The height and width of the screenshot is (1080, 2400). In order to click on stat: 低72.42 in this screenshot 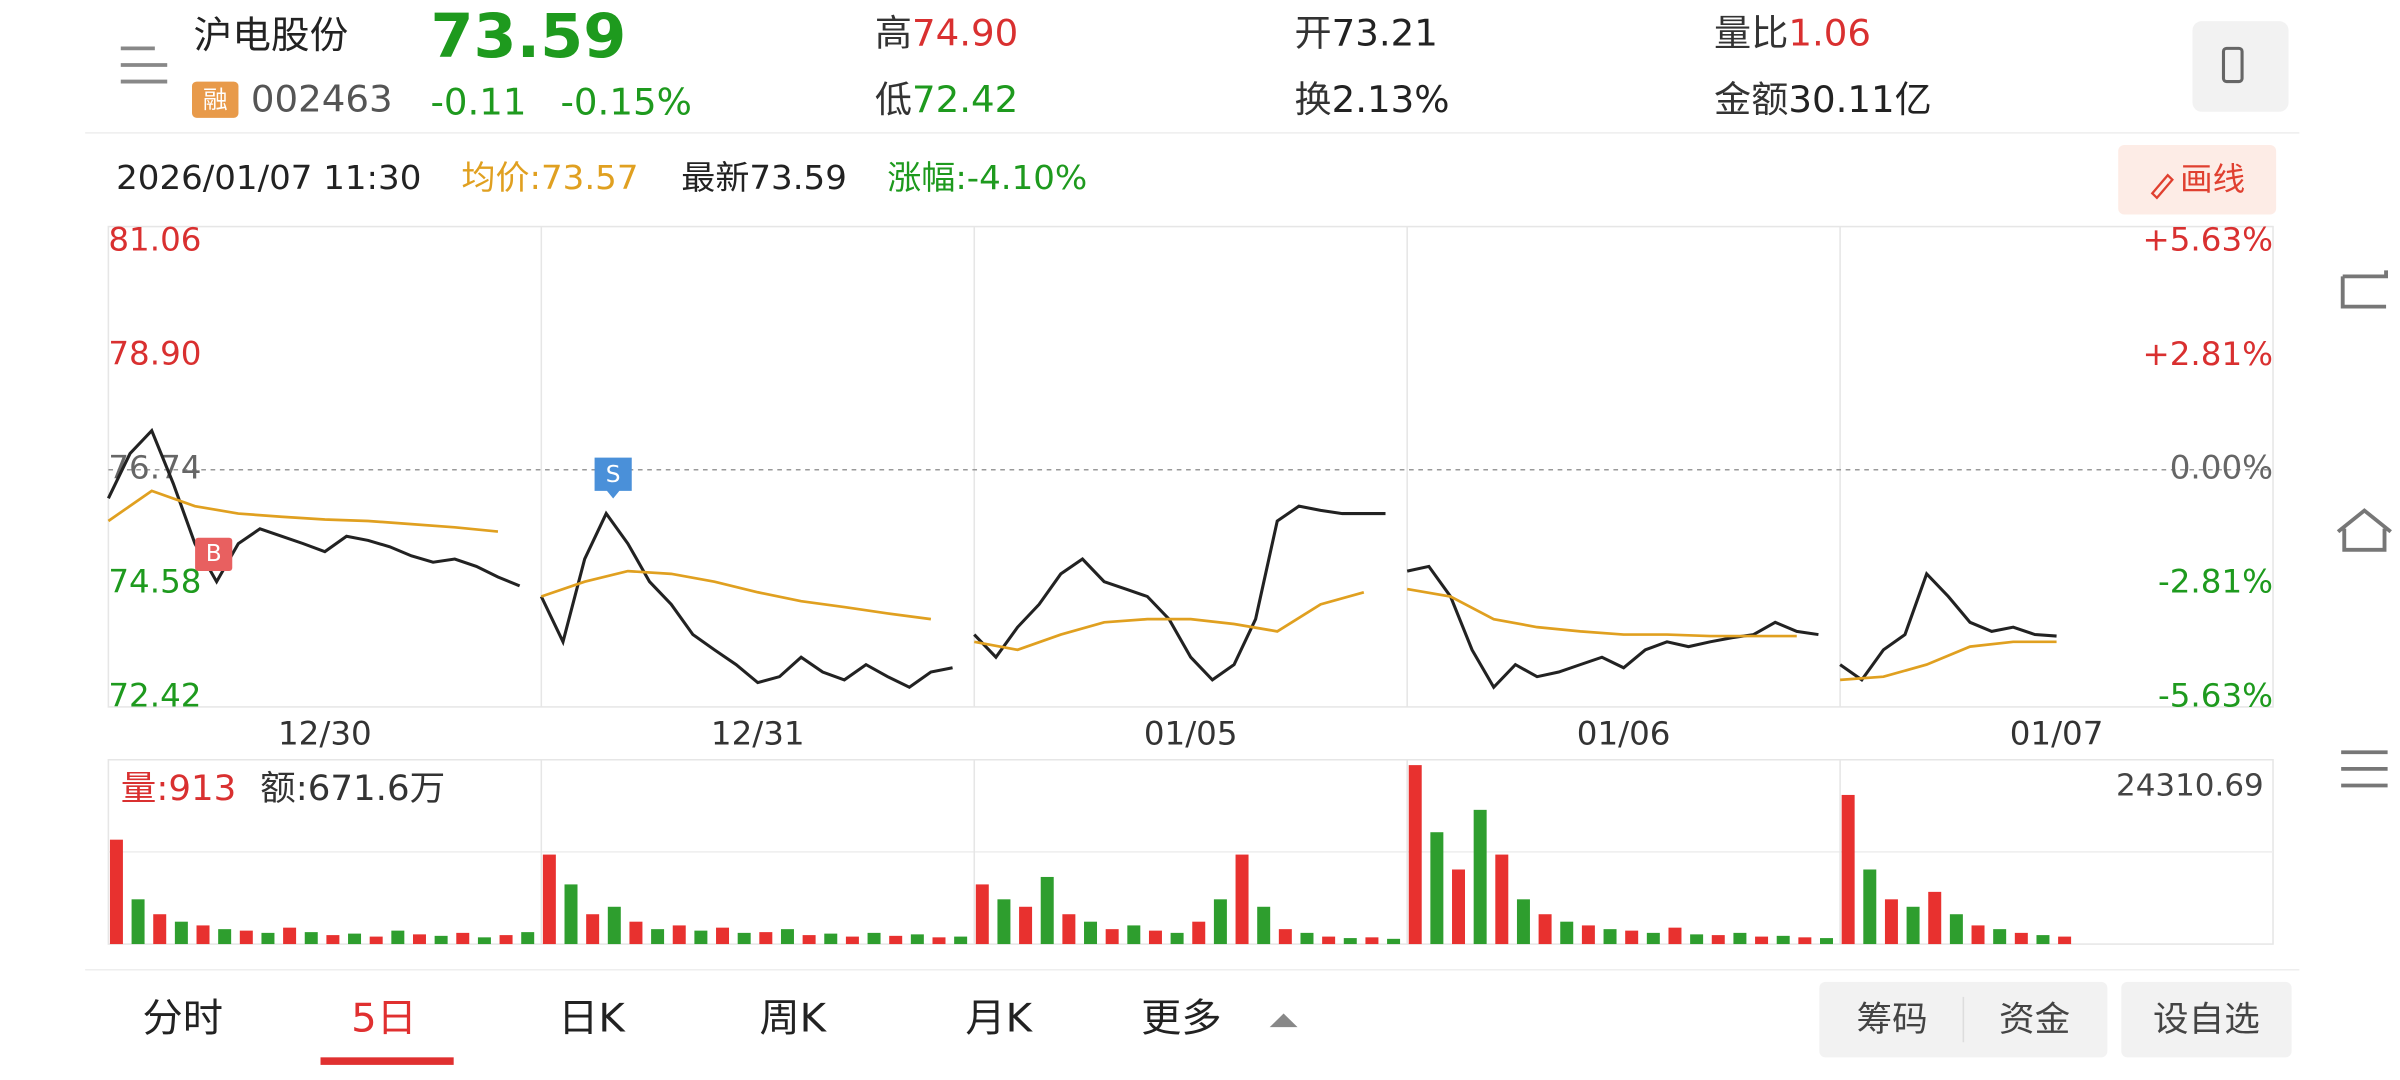, I will do `click(946, 99)`.